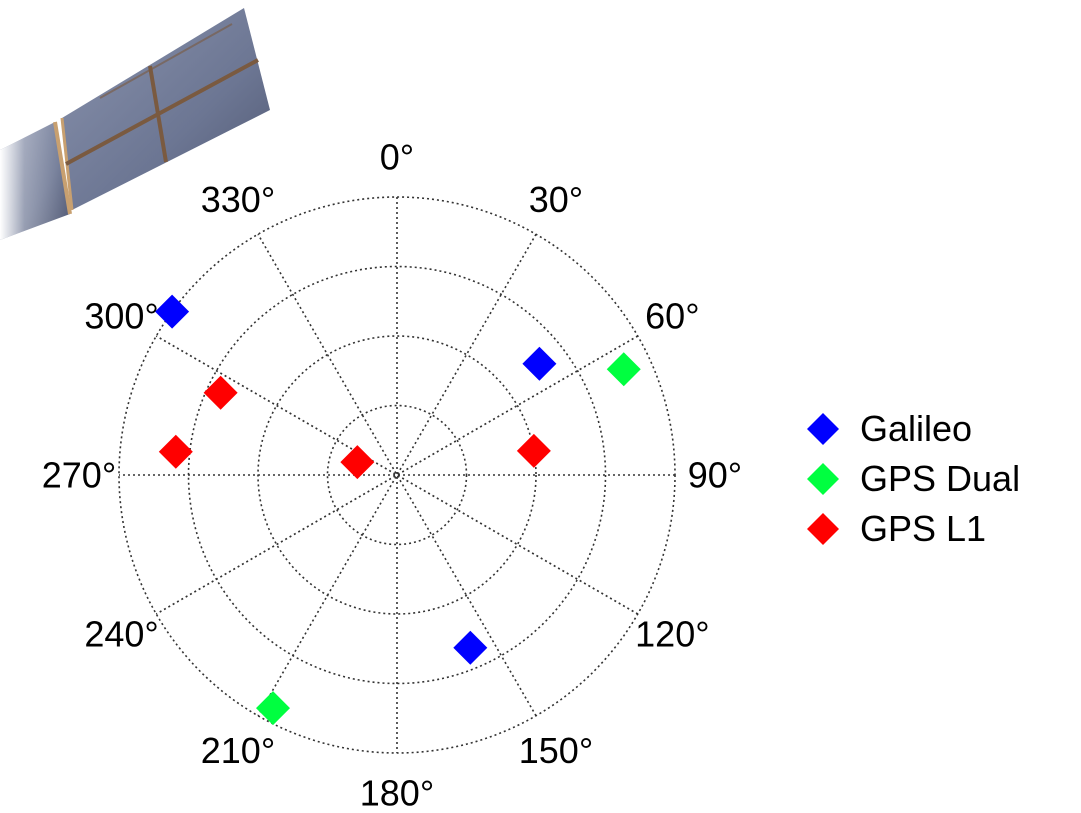 This screenshot has height=813, width=1081. Describe the element at coordinates (823, 429) in the screenshot. I see `legend-marker-galileo` at that location.